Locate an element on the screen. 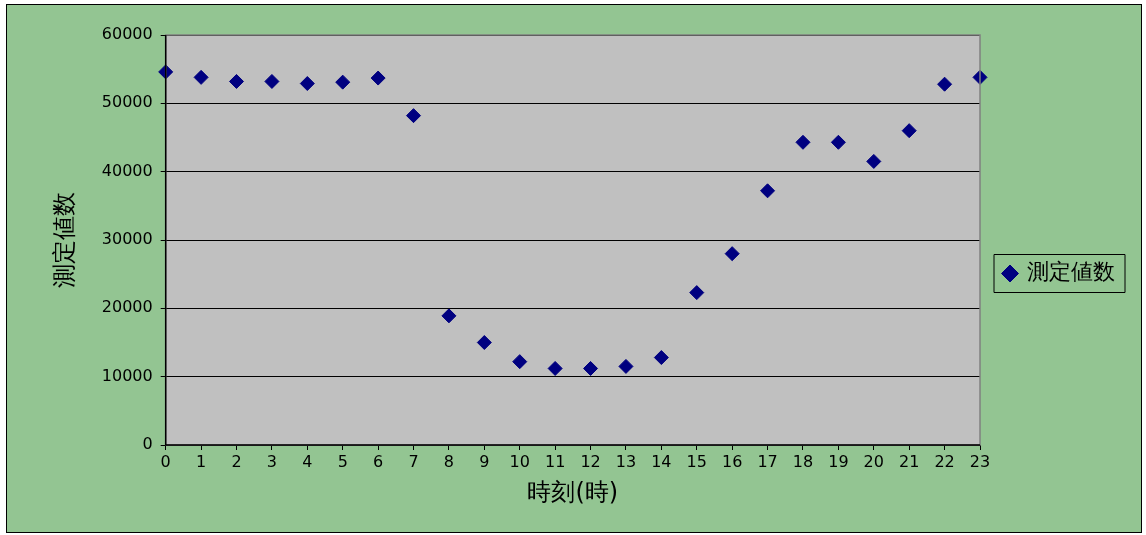  x-tick-label: 19 is located at coordinates (838, 461).